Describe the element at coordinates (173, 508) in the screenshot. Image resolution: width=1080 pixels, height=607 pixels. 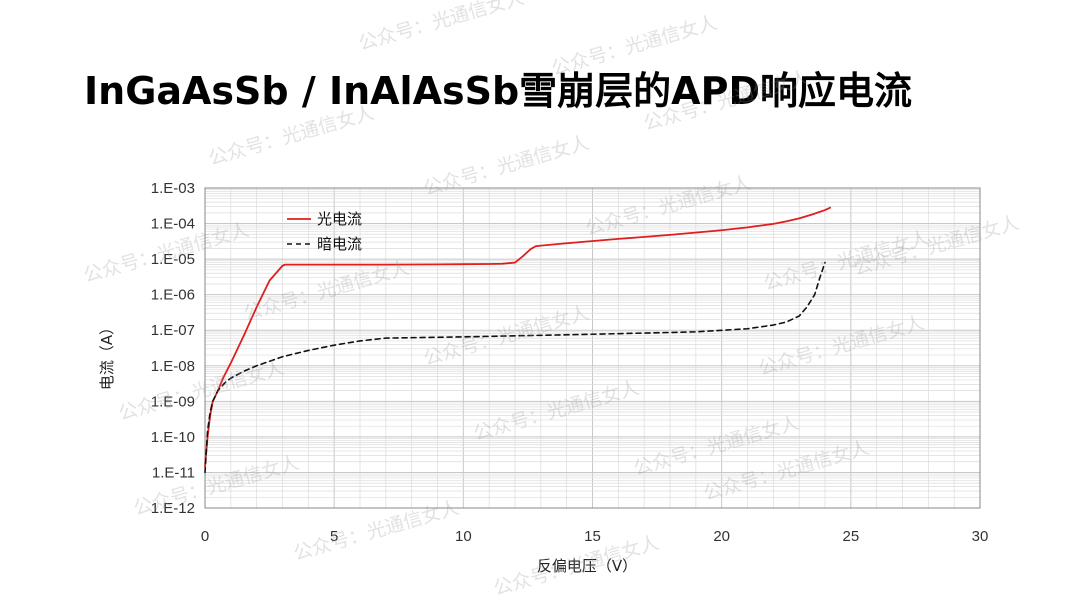
I see `y-tick-label: 1.E-12` at that location.